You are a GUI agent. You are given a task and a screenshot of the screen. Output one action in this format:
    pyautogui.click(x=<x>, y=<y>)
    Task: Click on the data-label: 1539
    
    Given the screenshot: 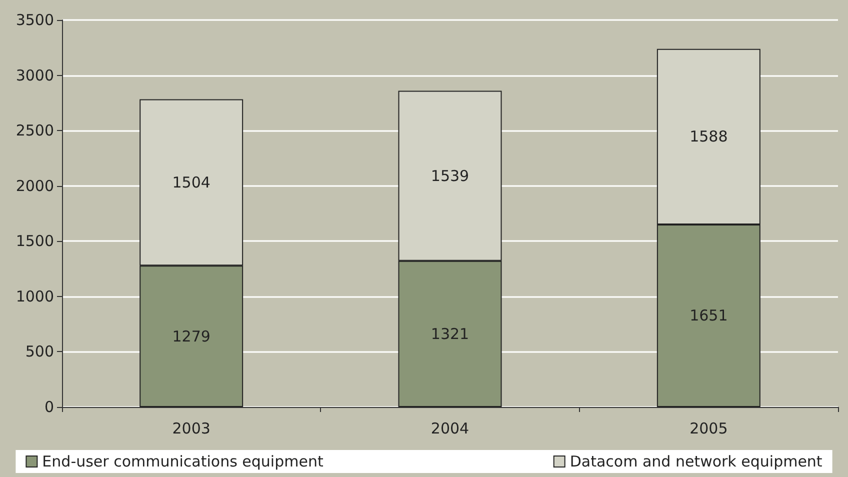 What is the action you would take?
    pyautogui.click(x=450, y=175)
    